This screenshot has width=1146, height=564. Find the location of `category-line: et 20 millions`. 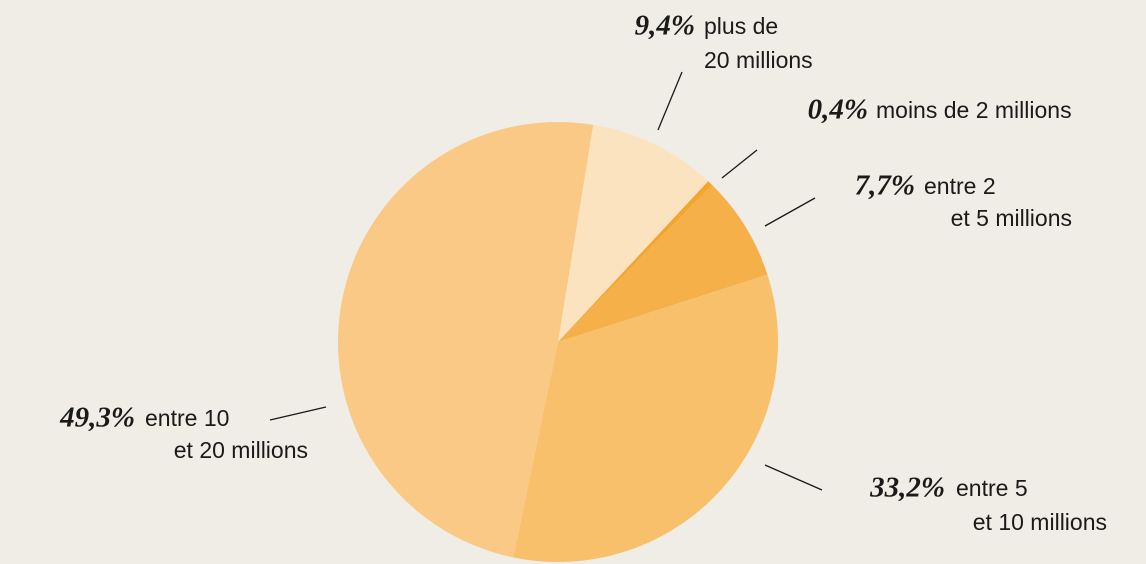

category-line: et 20 millions is located at coordinates (241, 450).